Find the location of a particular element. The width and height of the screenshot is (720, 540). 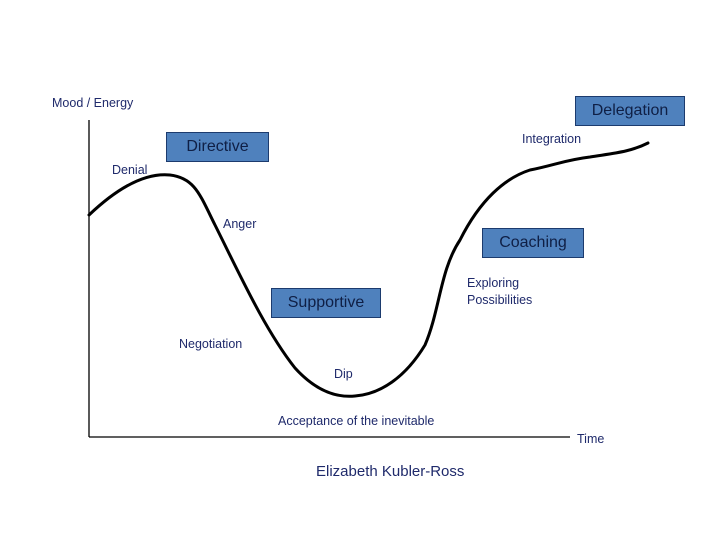

stage-label-exploring: Exploring is located at coordinates (493, 283).